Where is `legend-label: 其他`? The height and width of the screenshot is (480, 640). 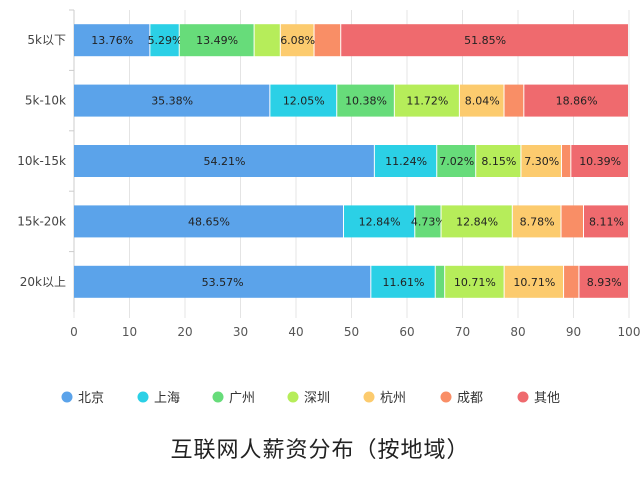
legend-label: 其他 is located at coordinates (547, 398).